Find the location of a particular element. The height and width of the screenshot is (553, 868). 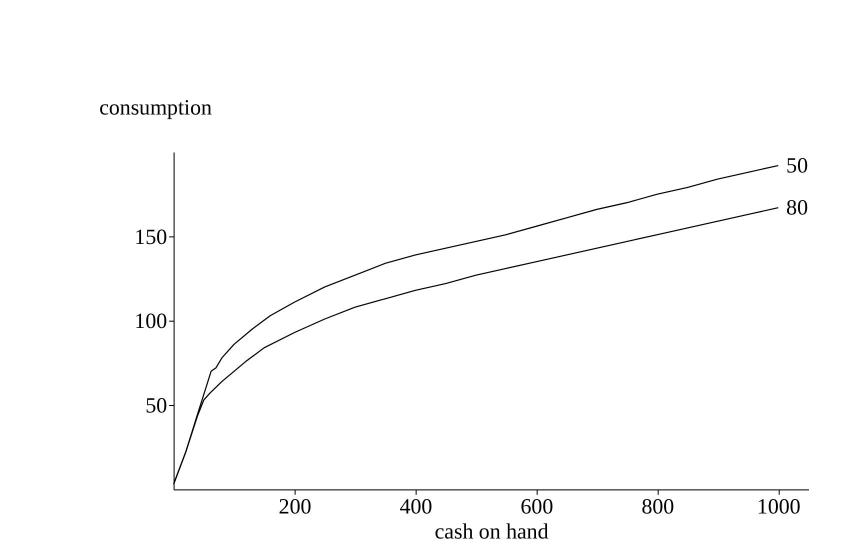

x-tick-label: 200 is located at coordinates (295, 506).